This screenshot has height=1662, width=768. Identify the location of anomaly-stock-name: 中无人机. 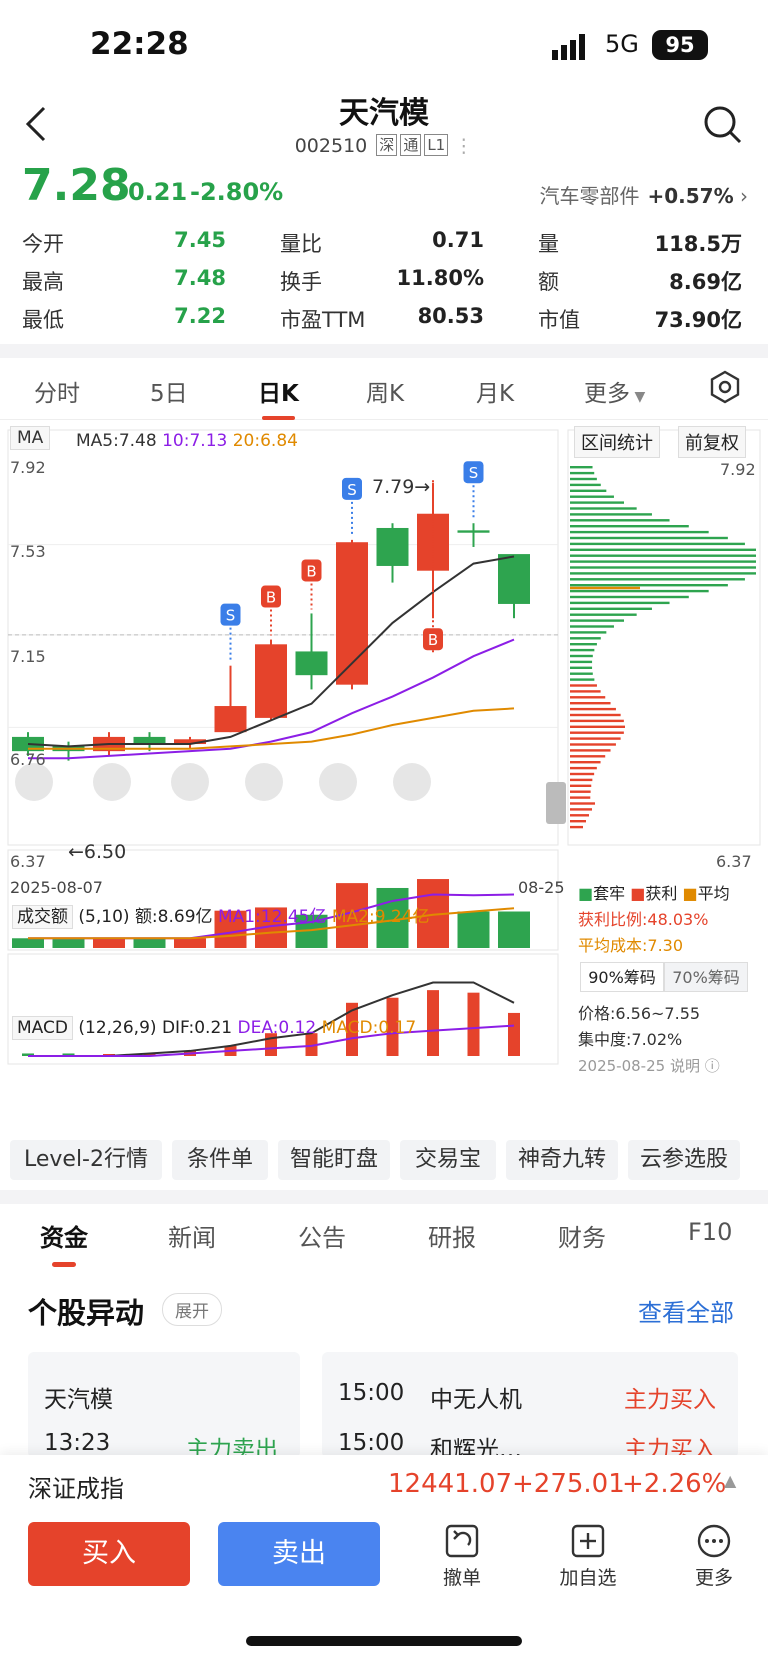
(476, 1400).